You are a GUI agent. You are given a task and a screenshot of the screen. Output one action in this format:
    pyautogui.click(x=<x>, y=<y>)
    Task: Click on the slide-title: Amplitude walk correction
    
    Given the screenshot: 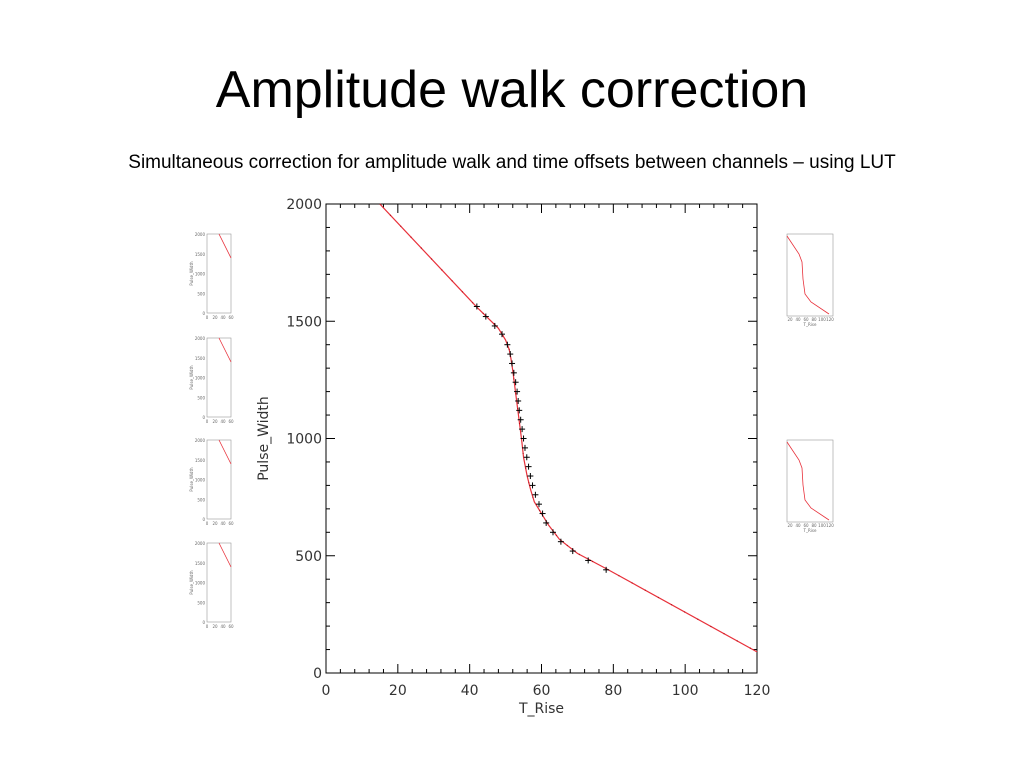 What is the action you would take?
    pyautogui.click(x=512, y=90)
    